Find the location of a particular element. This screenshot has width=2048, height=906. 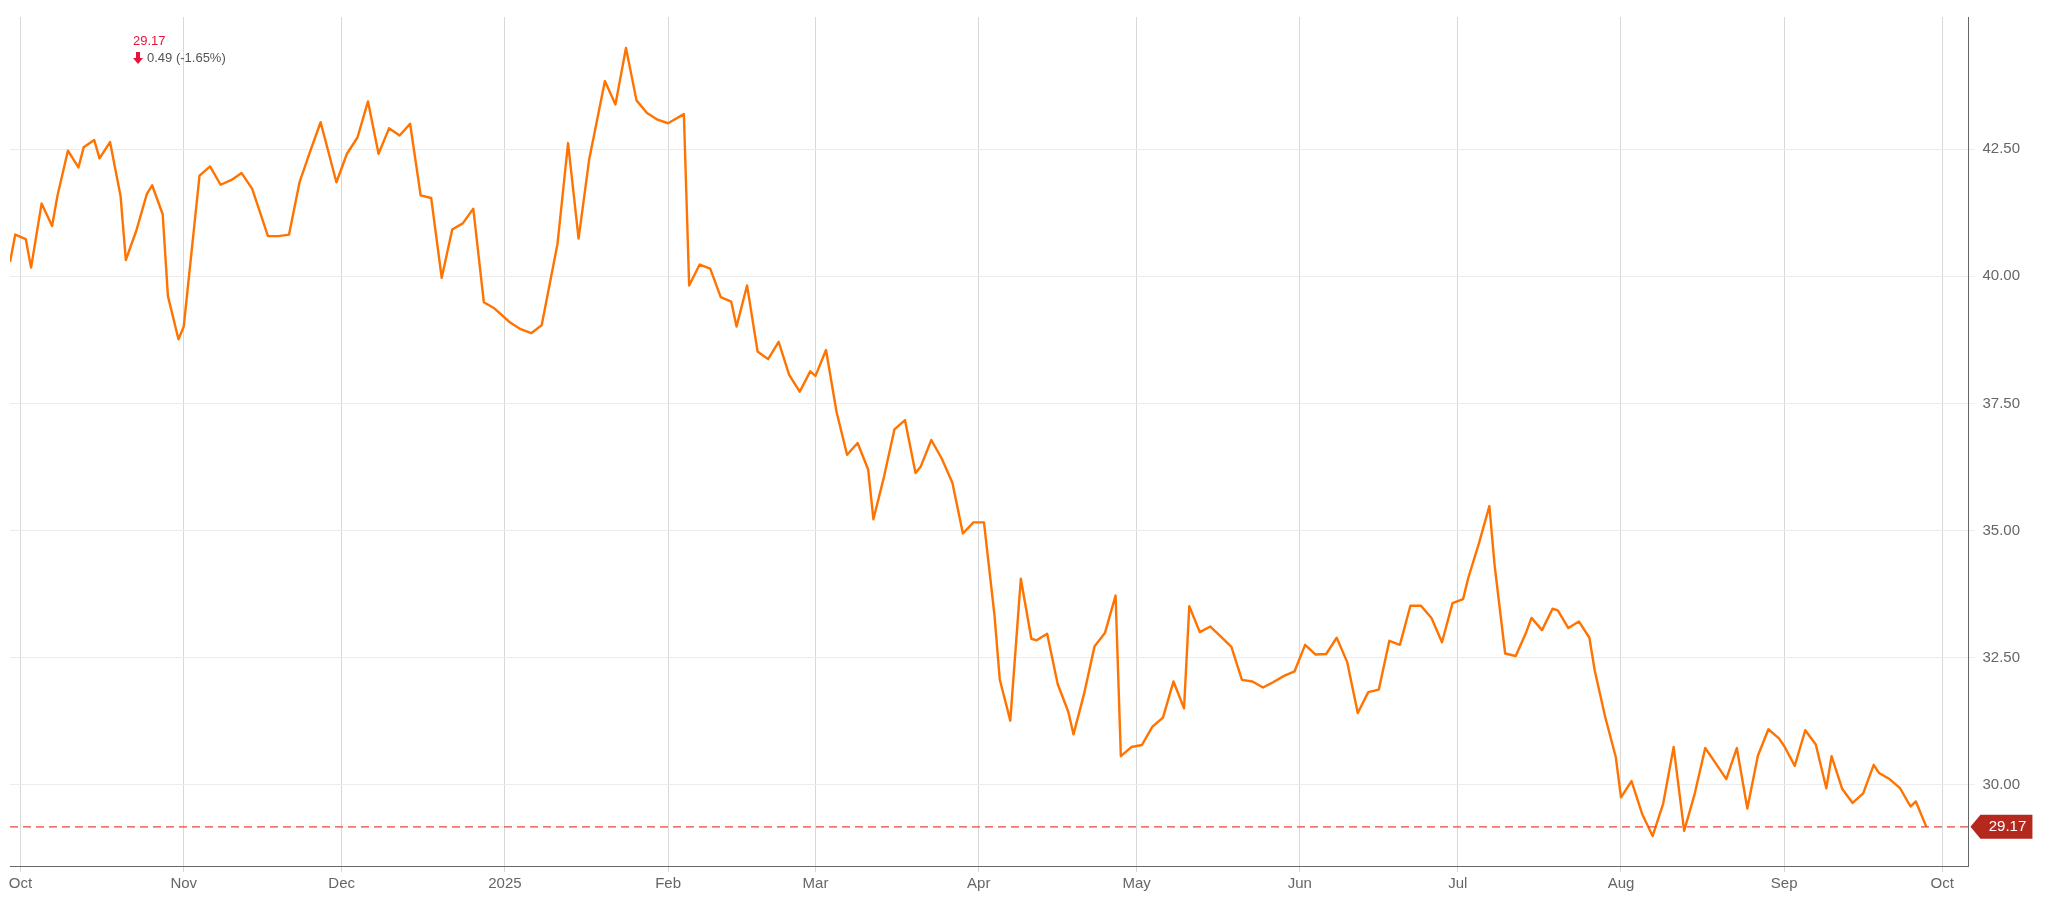

y-tick-label: 35.00 is located at coordinates (2001, 529).